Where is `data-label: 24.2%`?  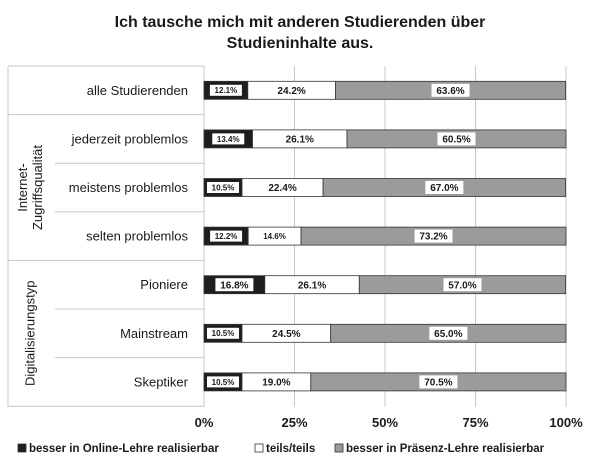 data-label: 24.2% is located at coordinates (291, 91).